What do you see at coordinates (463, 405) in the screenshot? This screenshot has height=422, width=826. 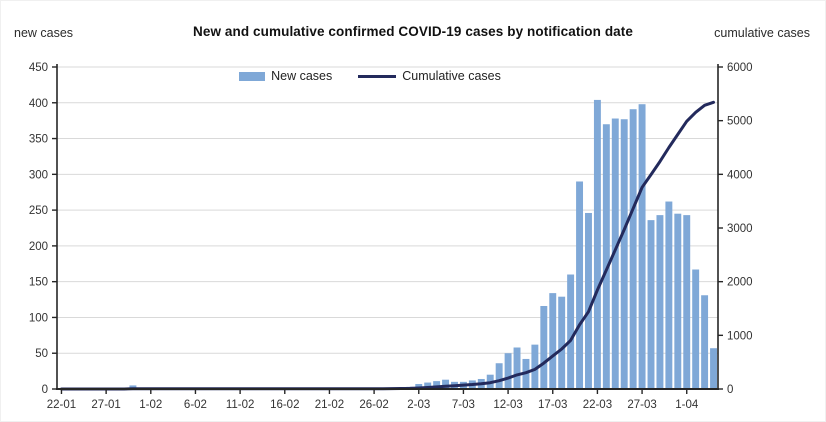 I see `x-tick-label: 7-03` at bounding box center [463, 405].